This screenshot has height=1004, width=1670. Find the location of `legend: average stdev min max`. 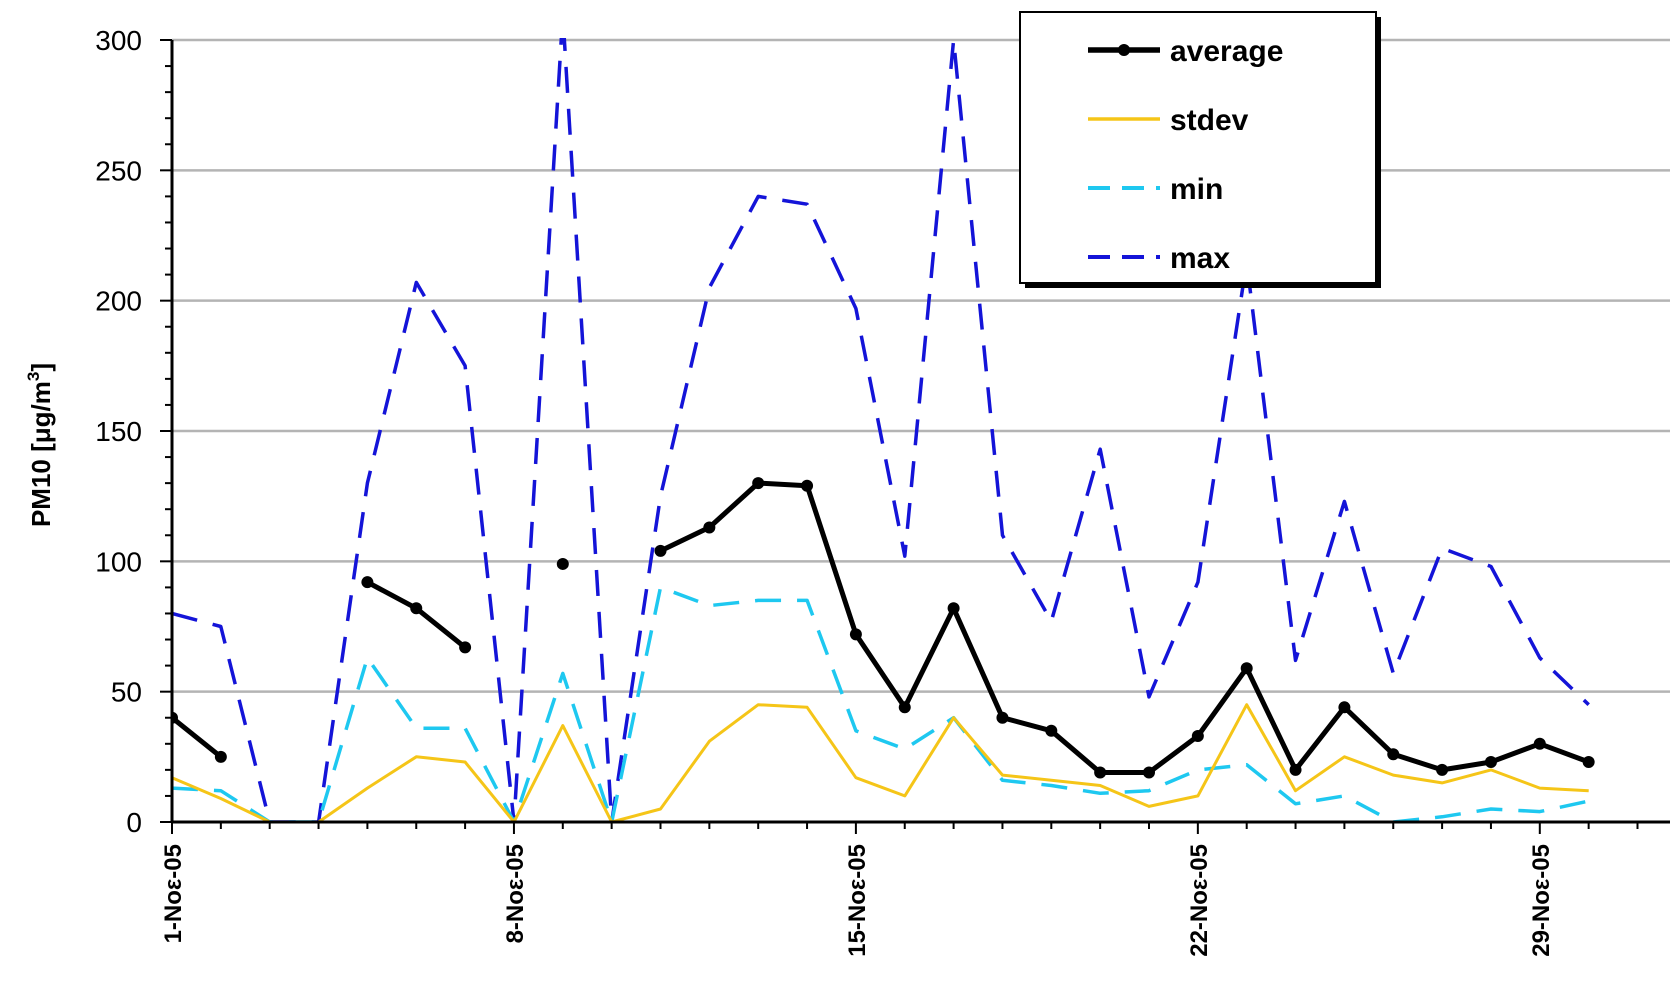

legend: average stdev min max is located at coordinates (1200, 149).